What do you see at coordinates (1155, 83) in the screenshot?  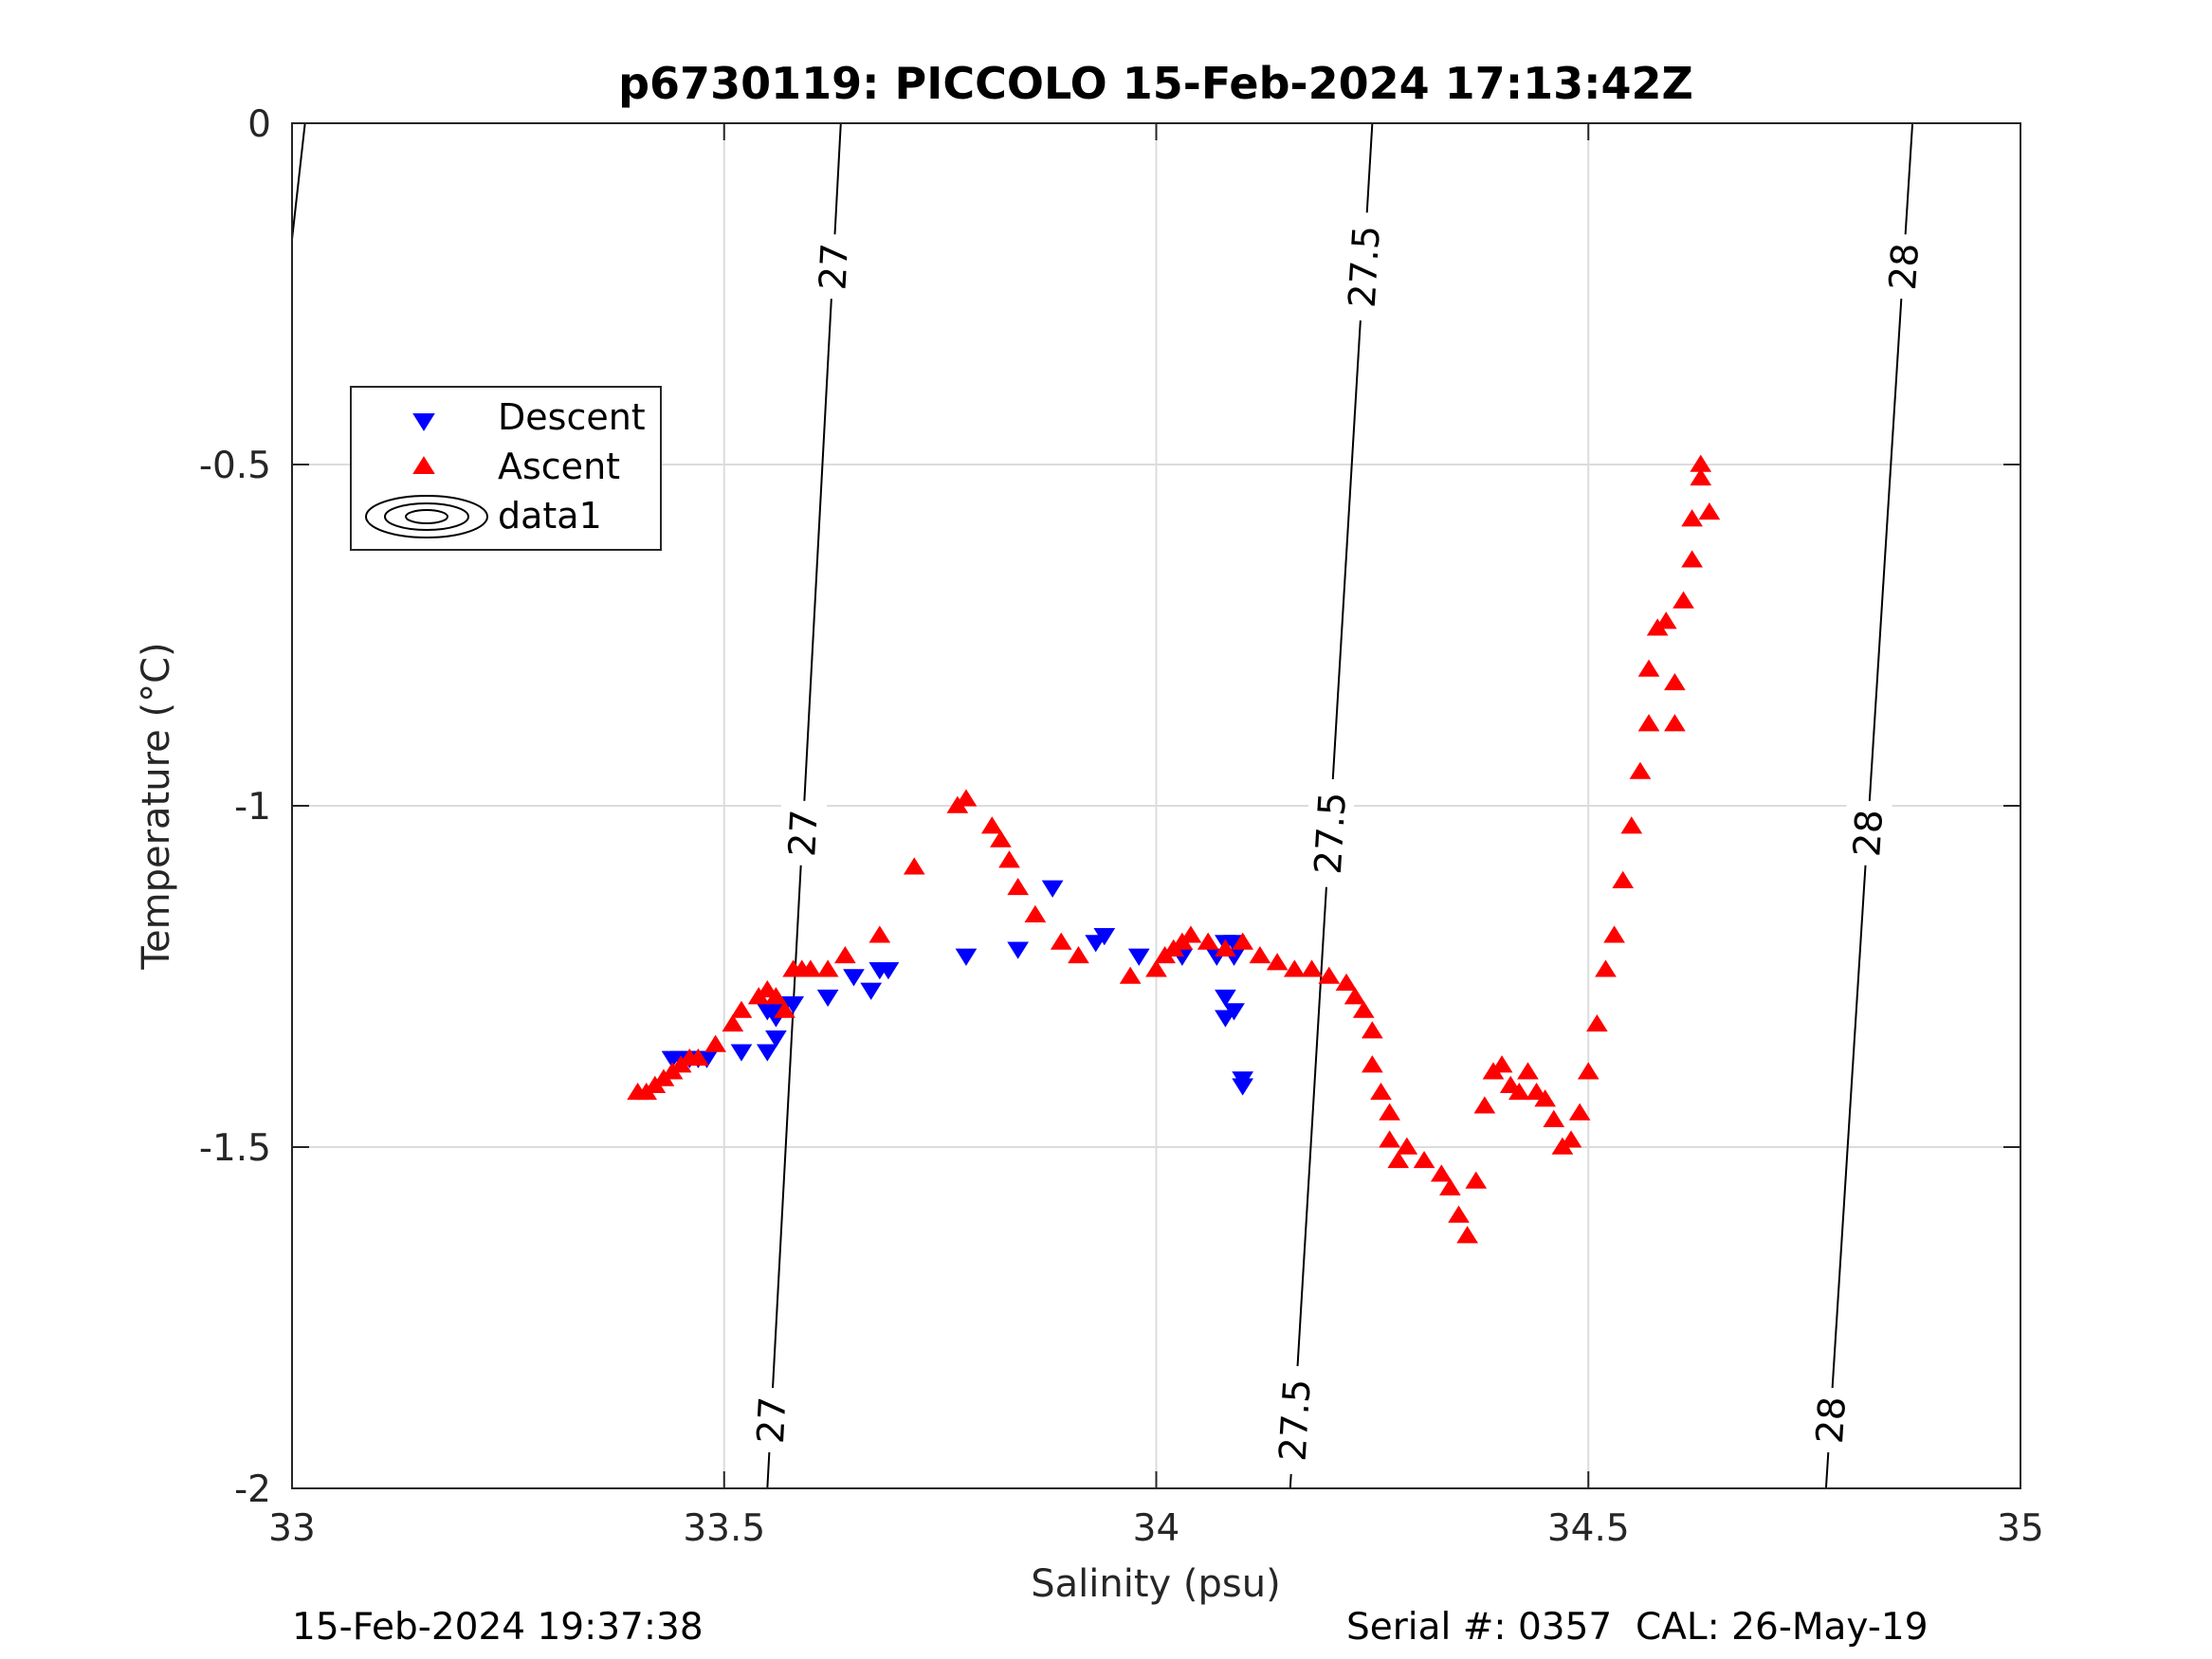 I see `chart-title: p6730119: PICCOLO 15-Feb-2024 17:13:42Z` at bounding box center [1155, 83].